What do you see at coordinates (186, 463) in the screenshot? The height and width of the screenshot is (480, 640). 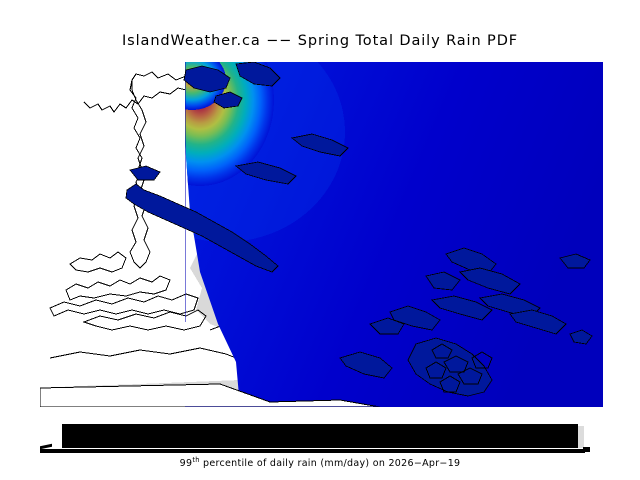 I see `caption-percentile-number: 99` at bounding box center [186, 463].